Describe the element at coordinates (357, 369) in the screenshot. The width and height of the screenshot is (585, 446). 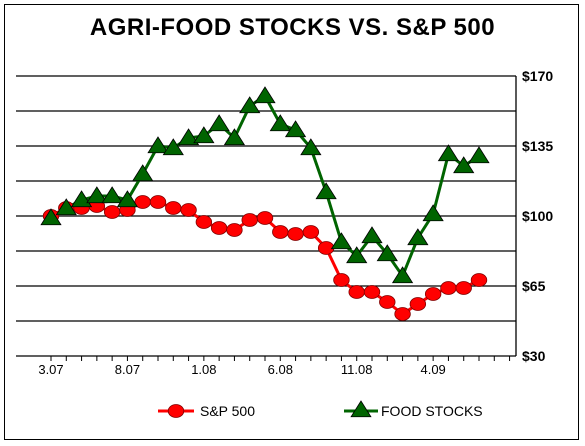
I see `x-tick-label: 11.08` at that location.